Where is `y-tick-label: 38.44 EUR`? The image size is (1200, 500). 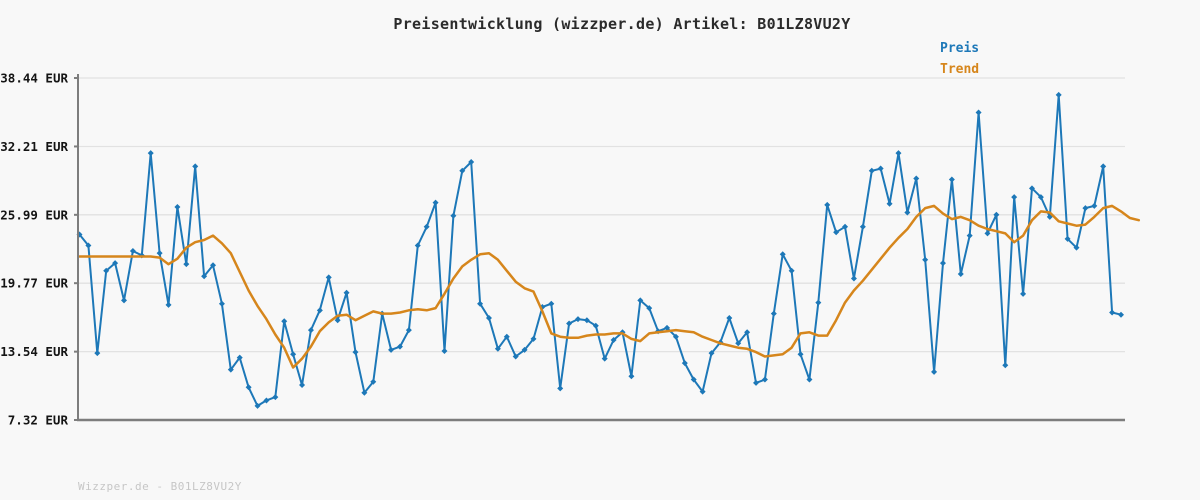 y-tick-label: 38.44 EUR is located at coordinates (34, 78).